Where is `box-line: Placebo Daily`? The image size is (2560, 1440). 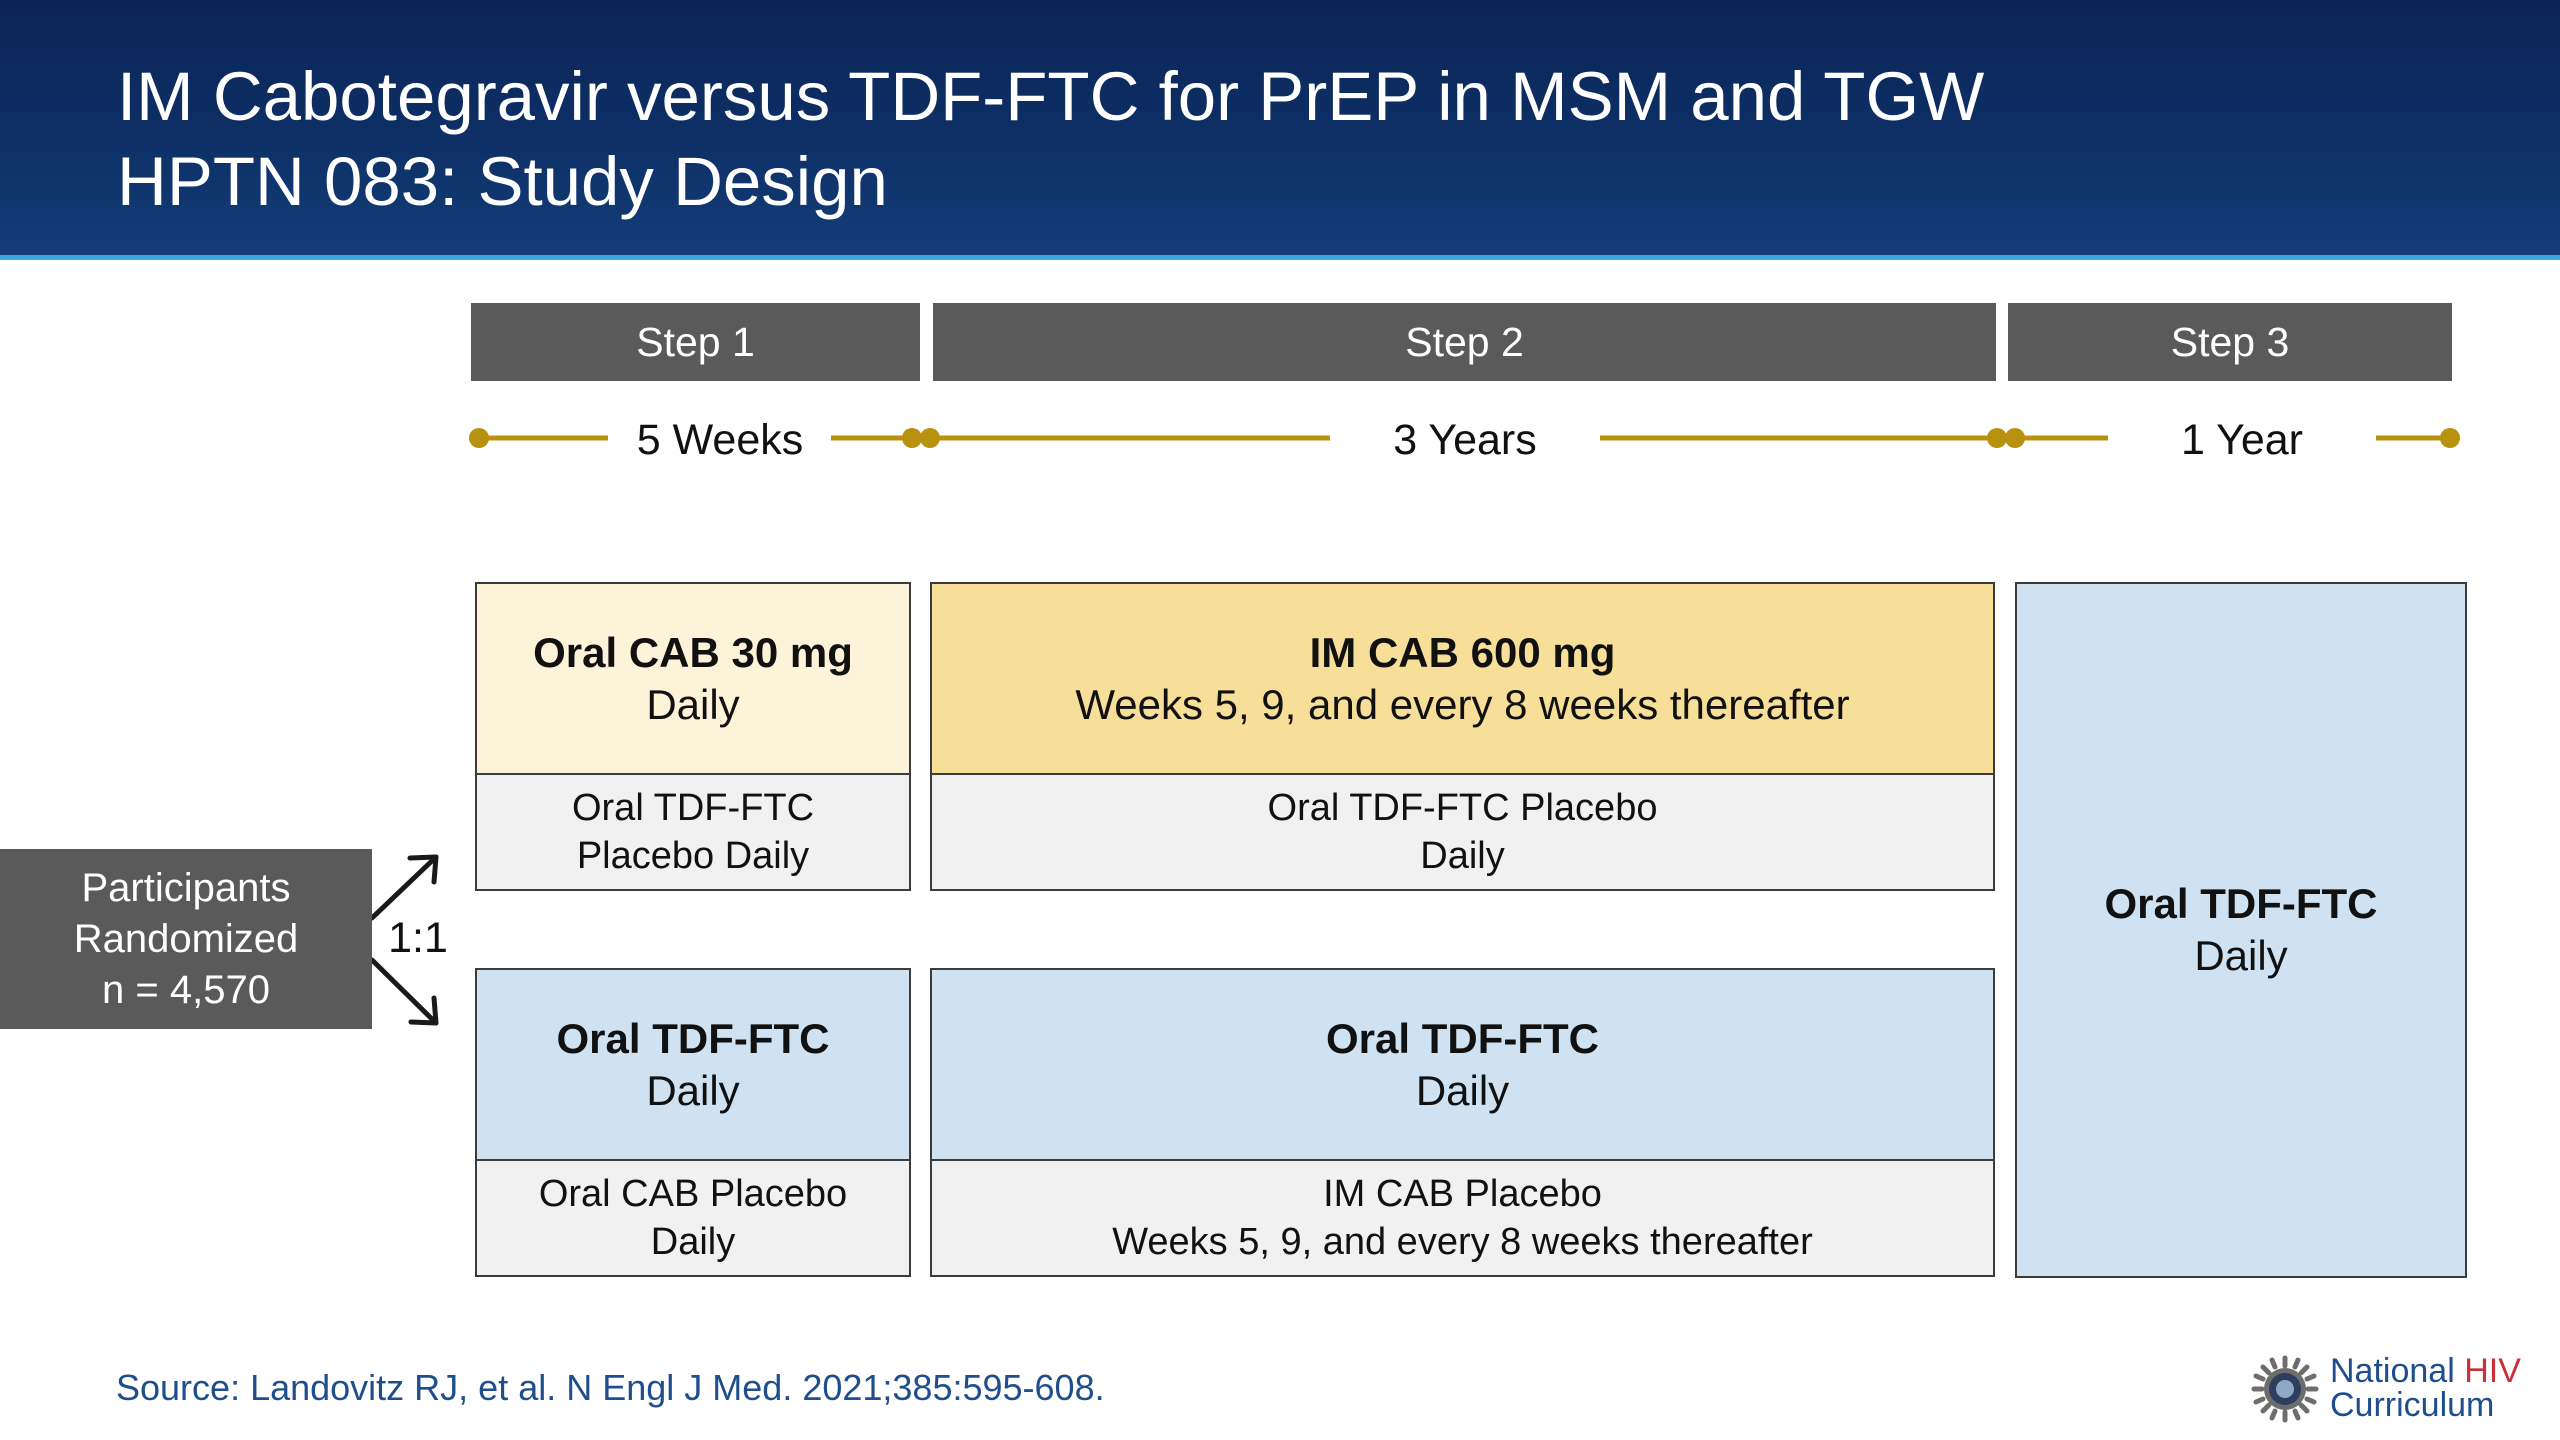
box-line: Placebo Daily is located at coordinates (693, 856).